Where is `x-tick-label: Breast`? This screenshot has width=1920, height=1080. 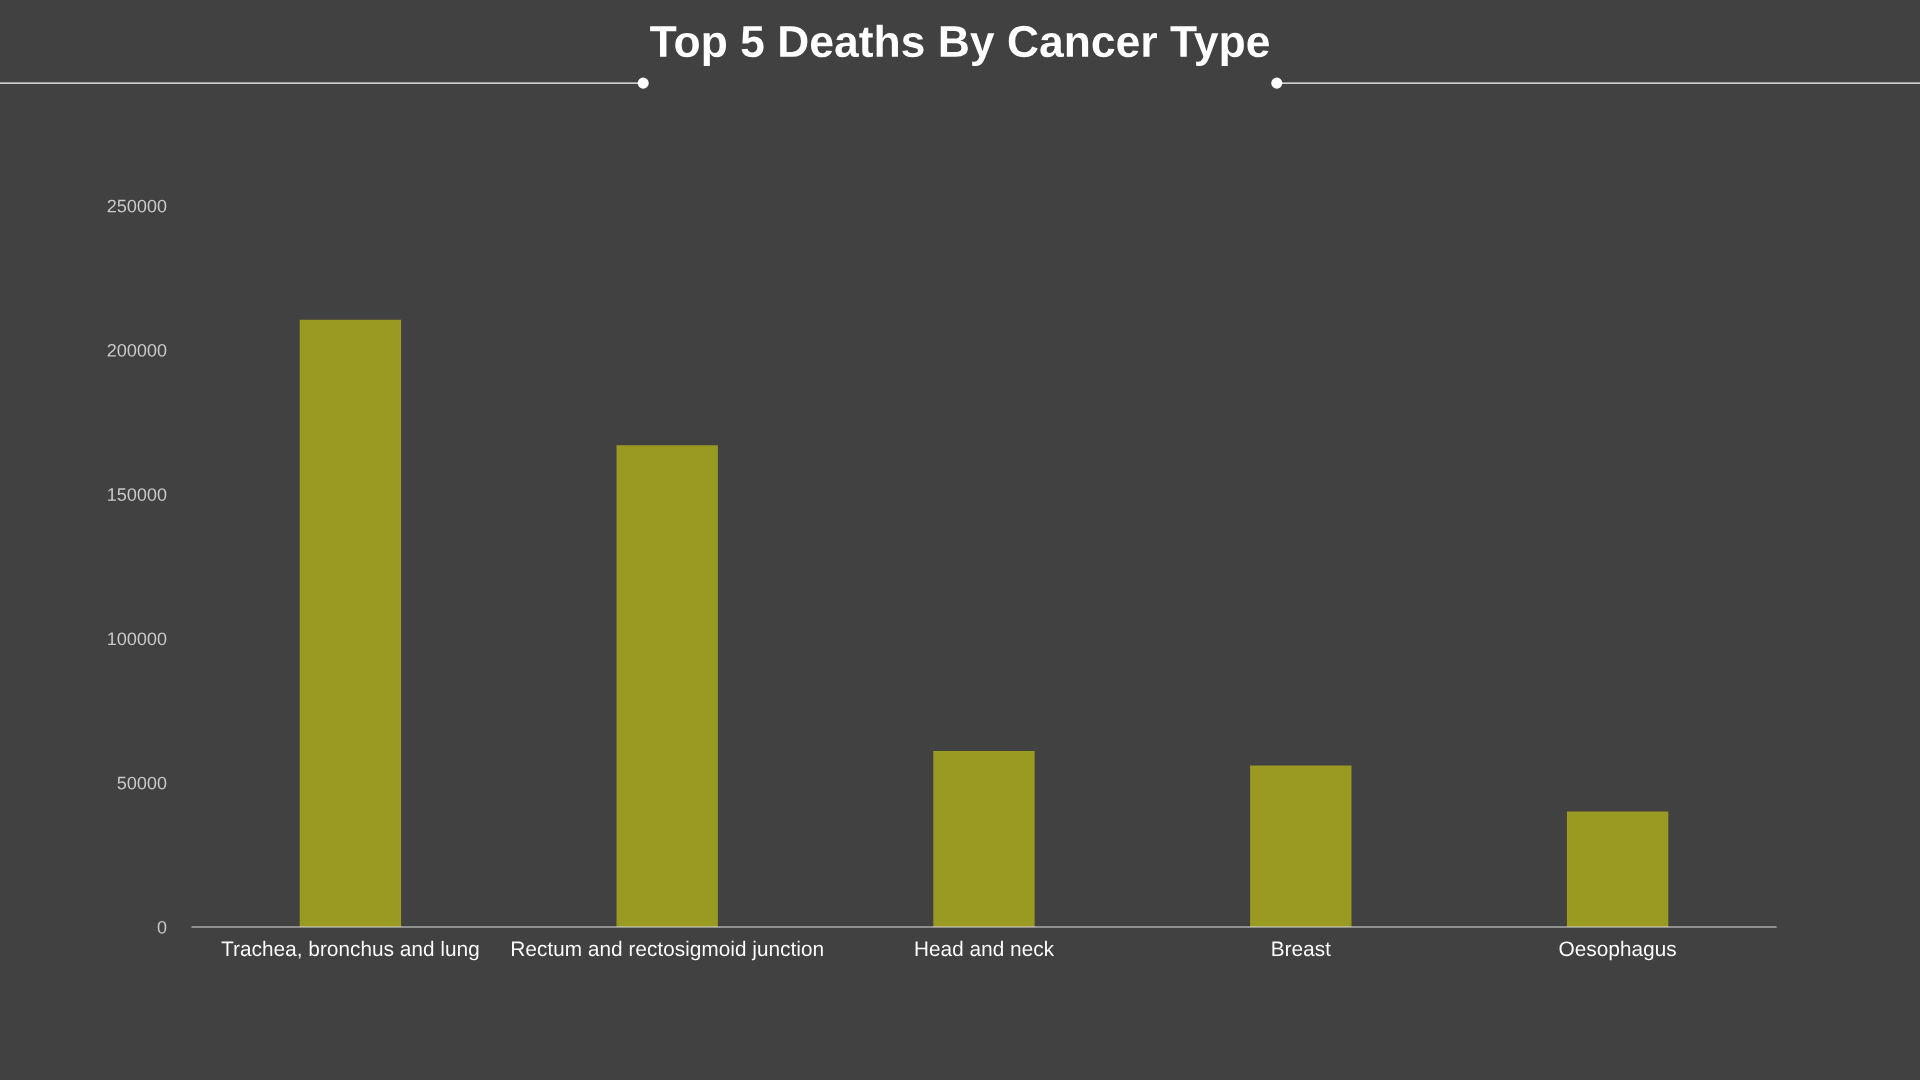
x-tick-label: Breast is located at coordinates (1301, 949).